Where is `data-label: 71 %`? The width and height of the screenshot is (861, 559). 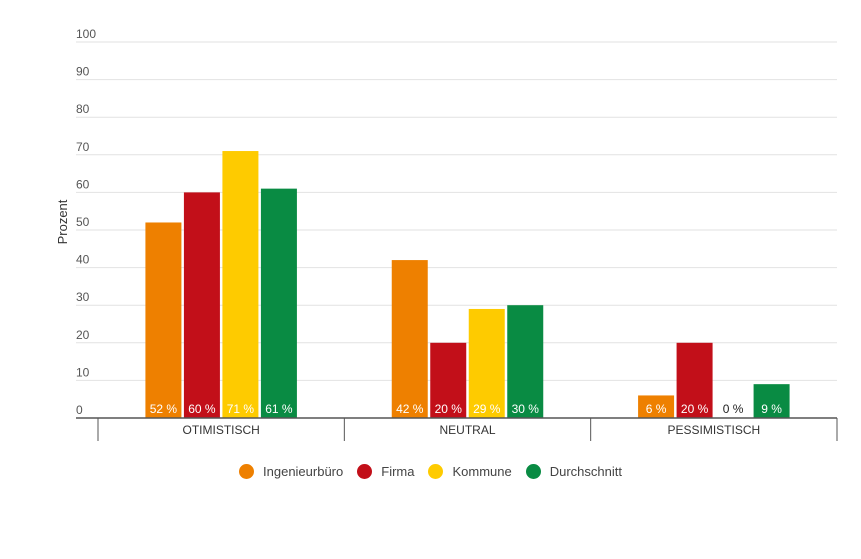 data-label: 71 % is located at coordinates (241, 409).